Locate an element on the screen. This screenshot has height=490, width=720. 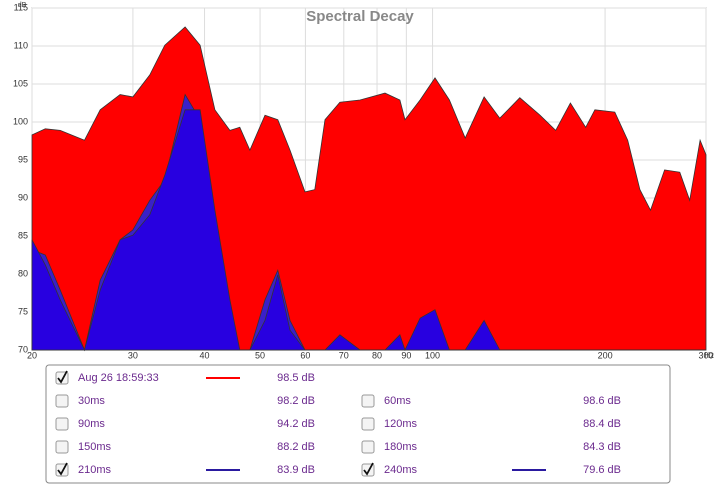
chart-title: Spectral Decay is located at coordinates (360, 16).